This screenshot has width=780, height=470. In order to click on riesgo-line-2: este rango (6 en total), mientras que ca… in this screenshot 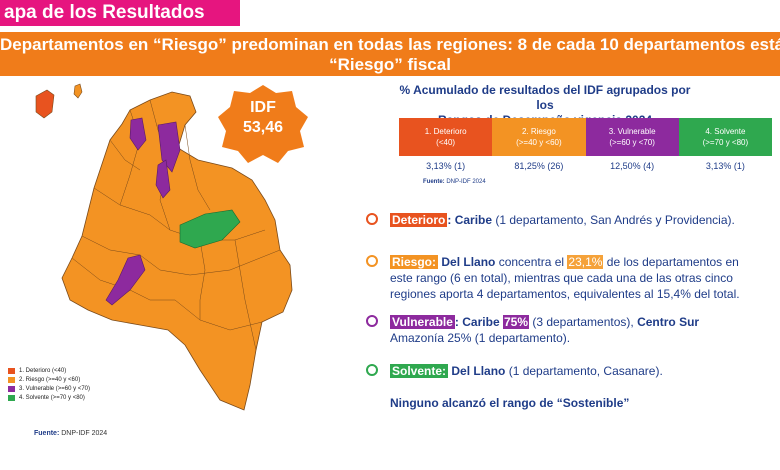, I will do `click(561, 278)`.